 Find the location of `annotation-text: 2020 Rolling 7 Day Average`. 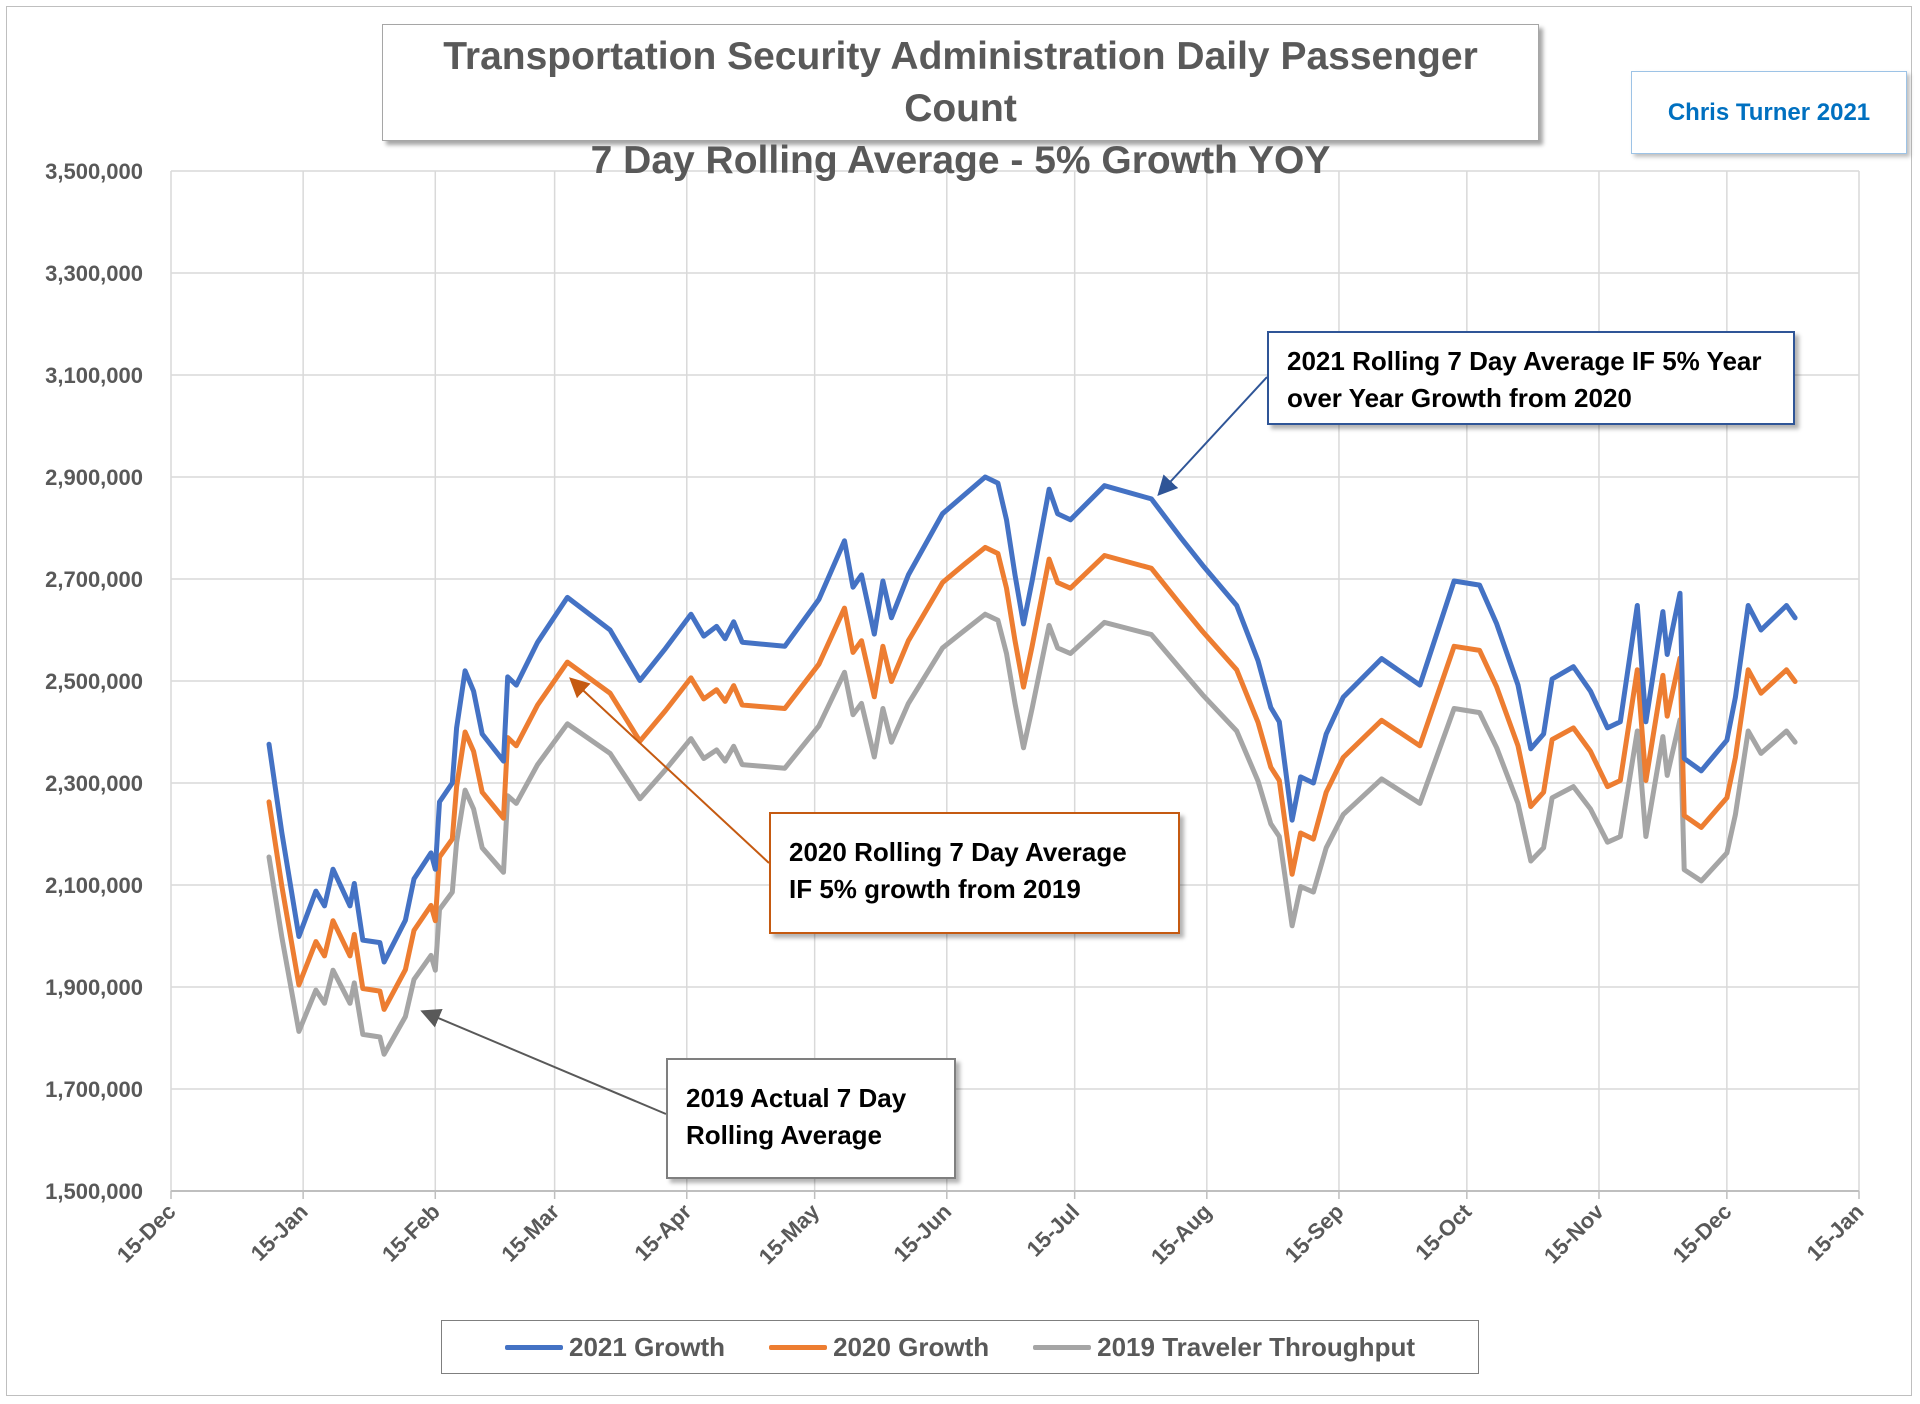

annotation-text: 2020 Rolling 7 Day Average is located at coordinates (958, 852).